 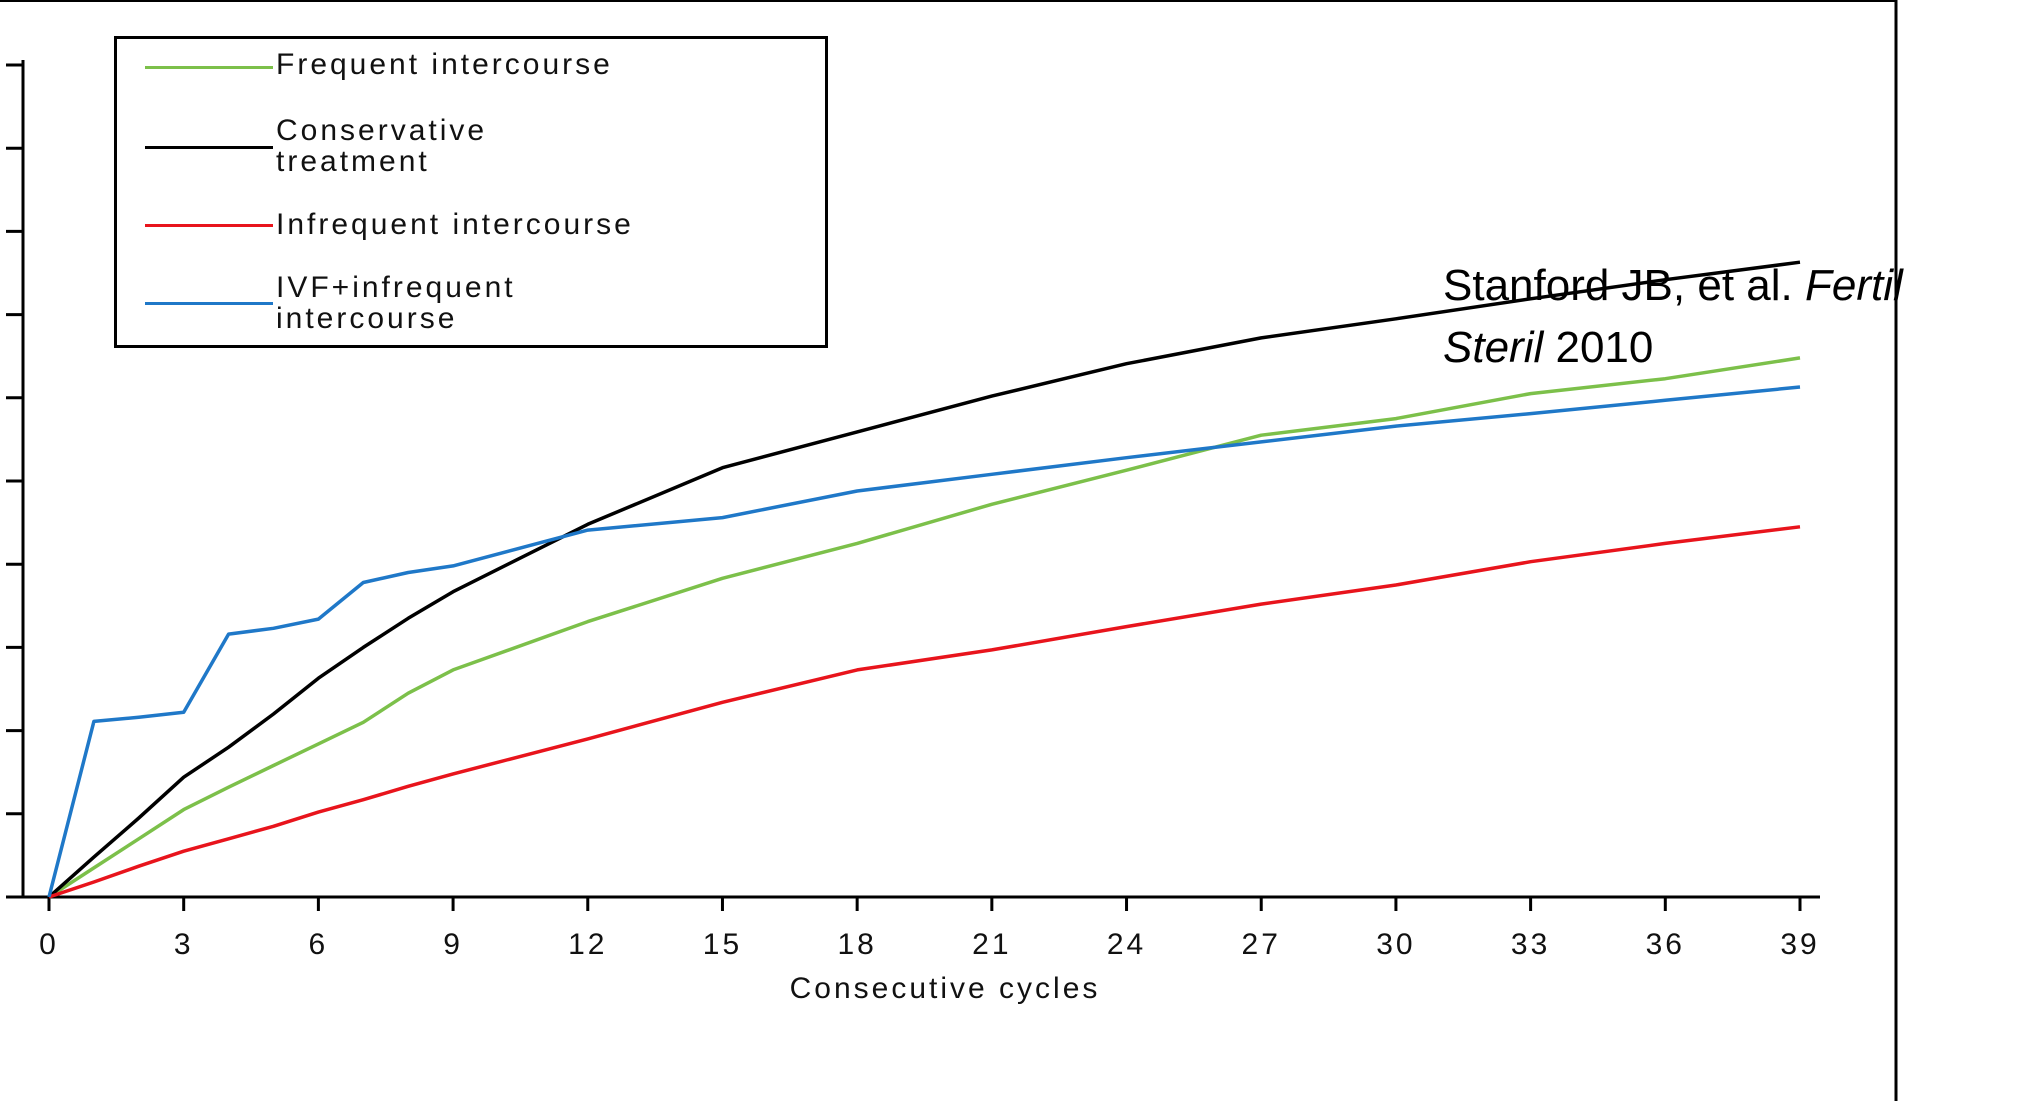 What do you see at coordinates (1530, 944) in the screenshot?
I see `x-tick-label: 33` at bounding box center [1530, 944].